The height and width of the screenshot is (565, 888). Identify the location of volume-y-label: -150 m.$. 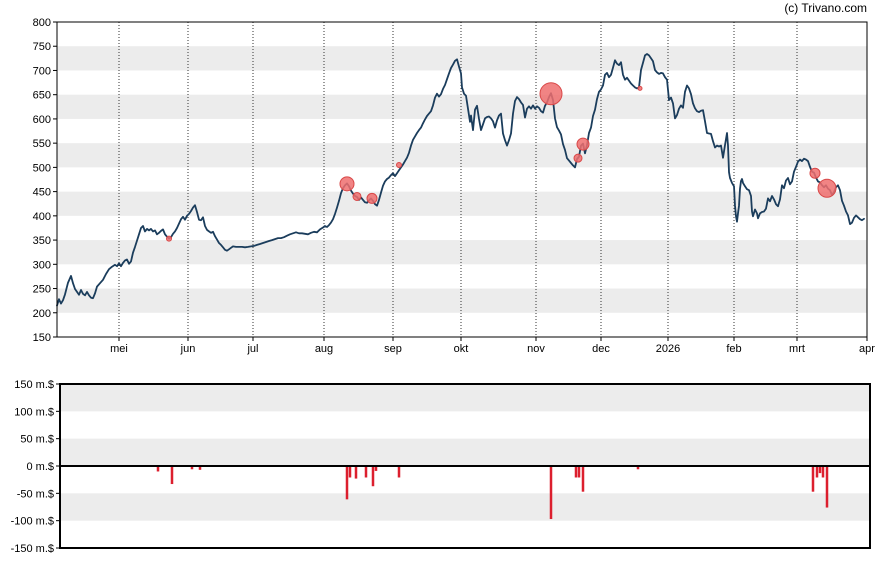
(32, 549).